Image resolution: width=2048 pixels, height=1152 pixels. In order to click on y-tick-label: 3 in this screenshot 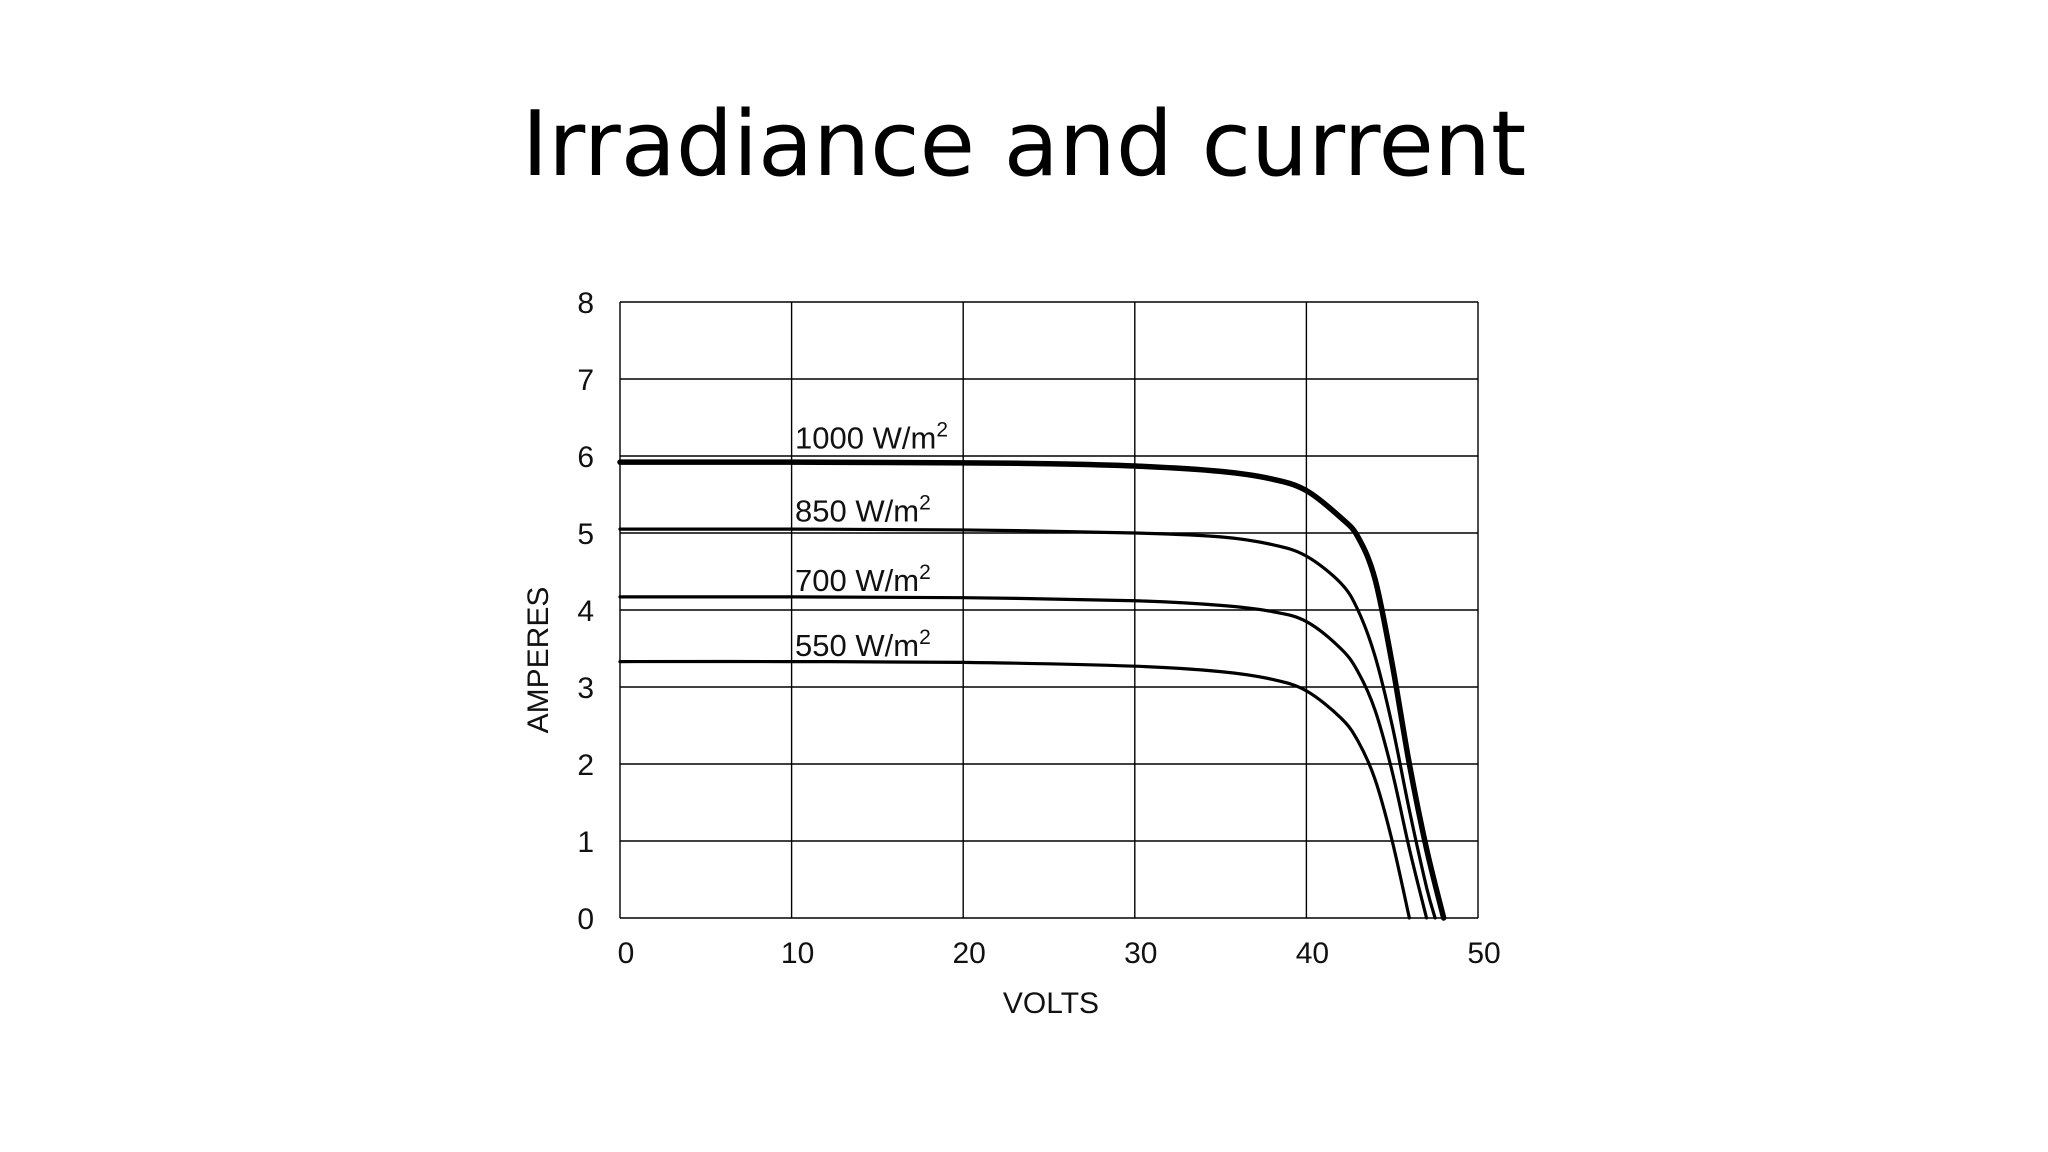, I will do `click(585, 688)`.